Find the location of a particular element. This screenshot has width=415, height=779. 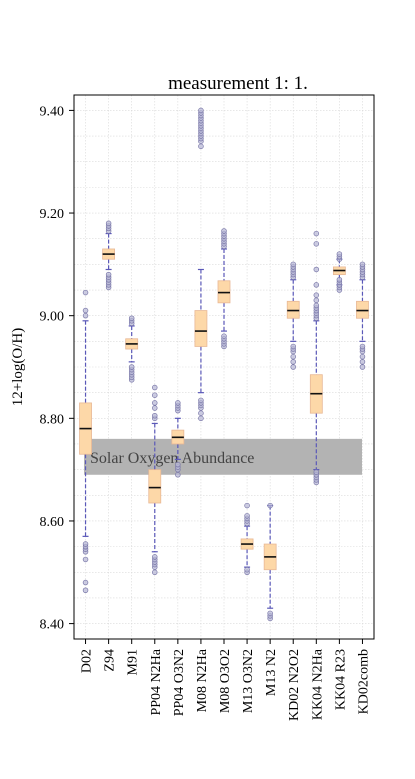

x-tick-label: KK04 R23 is located at coordinates (340, 679).